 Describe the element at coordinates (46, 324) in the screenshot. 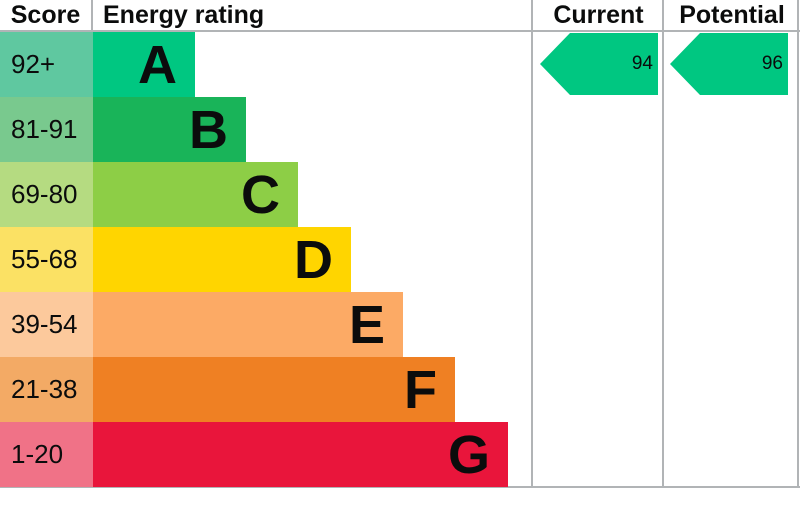

I see `score-range-e: 39-54` at that location.